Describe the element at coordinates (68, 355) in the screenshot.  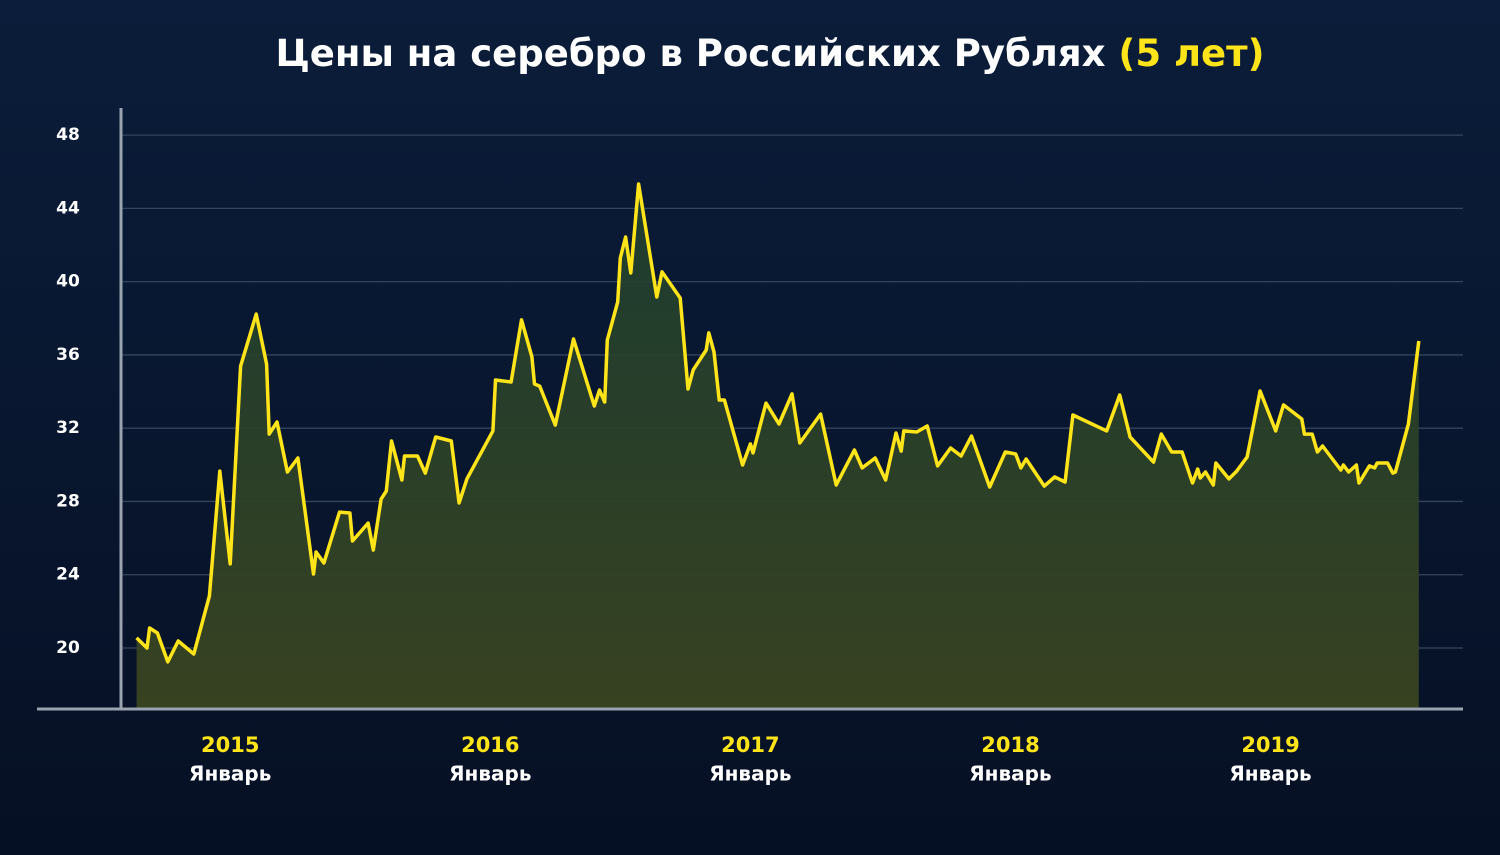
I see `y-tick-label: 36` at that location.